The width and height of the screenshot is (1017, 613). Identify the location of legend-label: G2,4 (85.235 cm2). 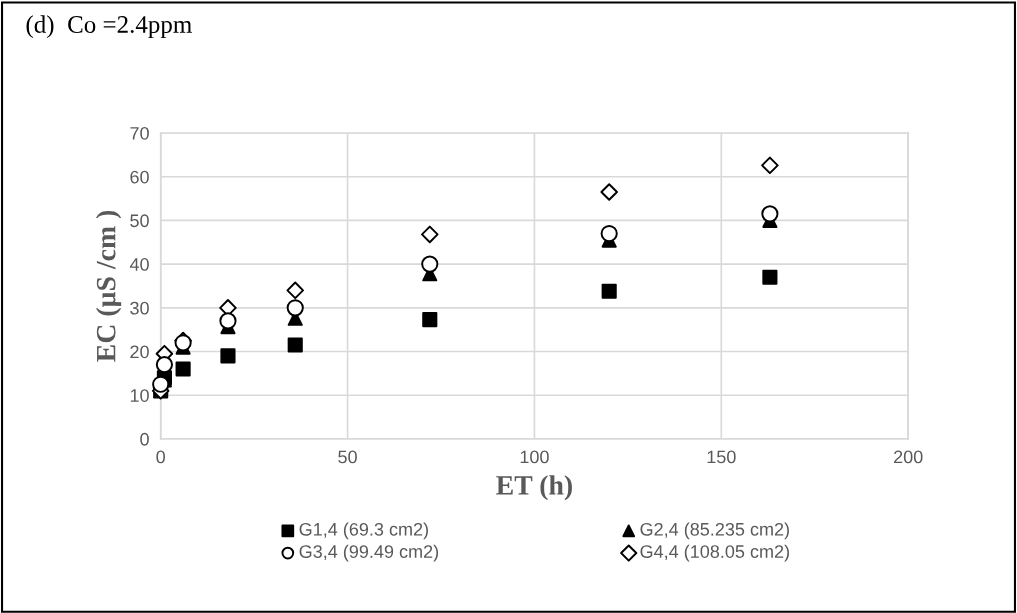
(714, 531).